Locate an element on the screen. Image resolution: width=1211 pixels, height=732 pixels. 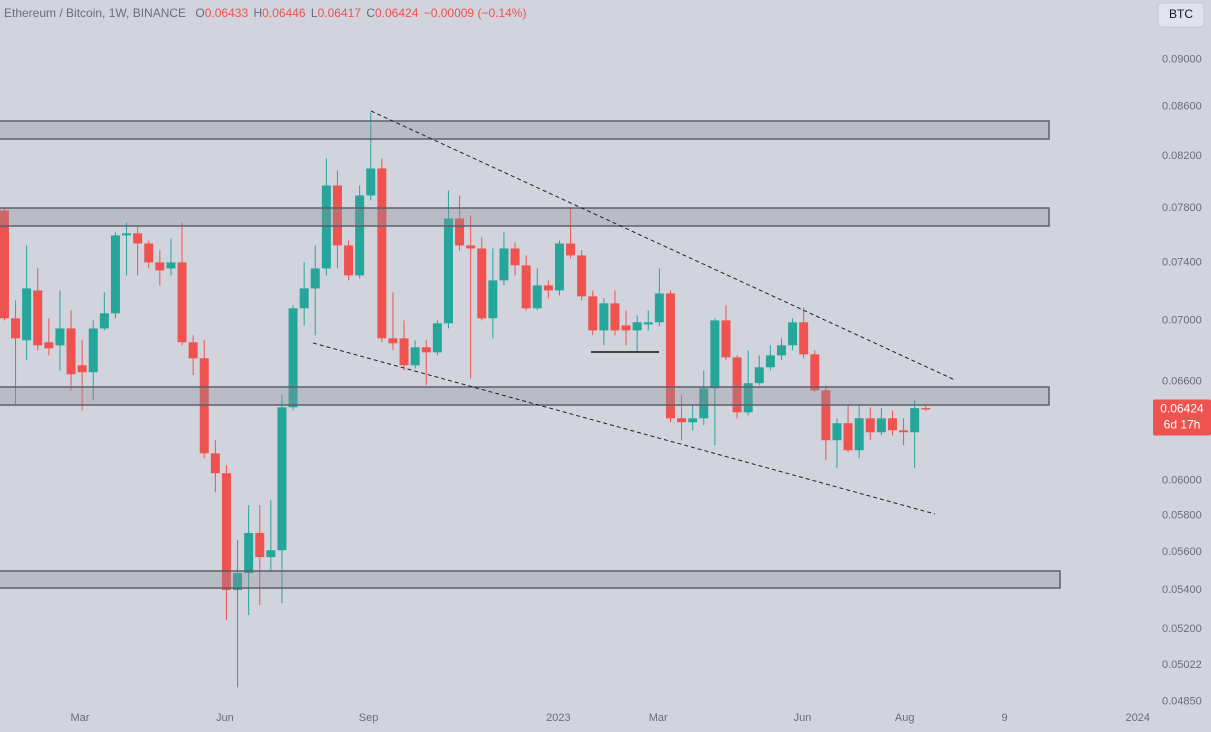
ohlc-value: 0.06417 is located at coordinates (340, 13).